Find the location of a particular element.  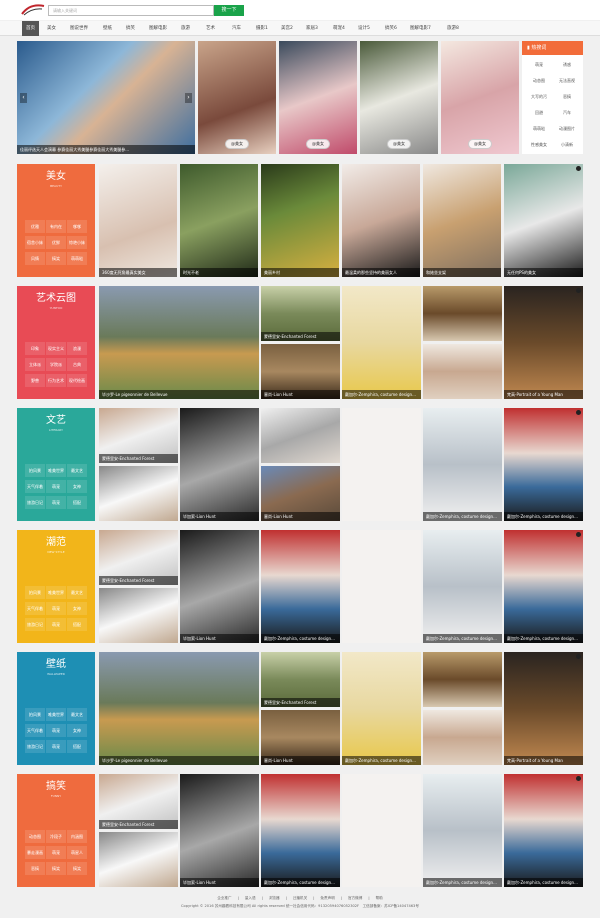

nav-item: 美宫2 is located at coordinates (287, 28).